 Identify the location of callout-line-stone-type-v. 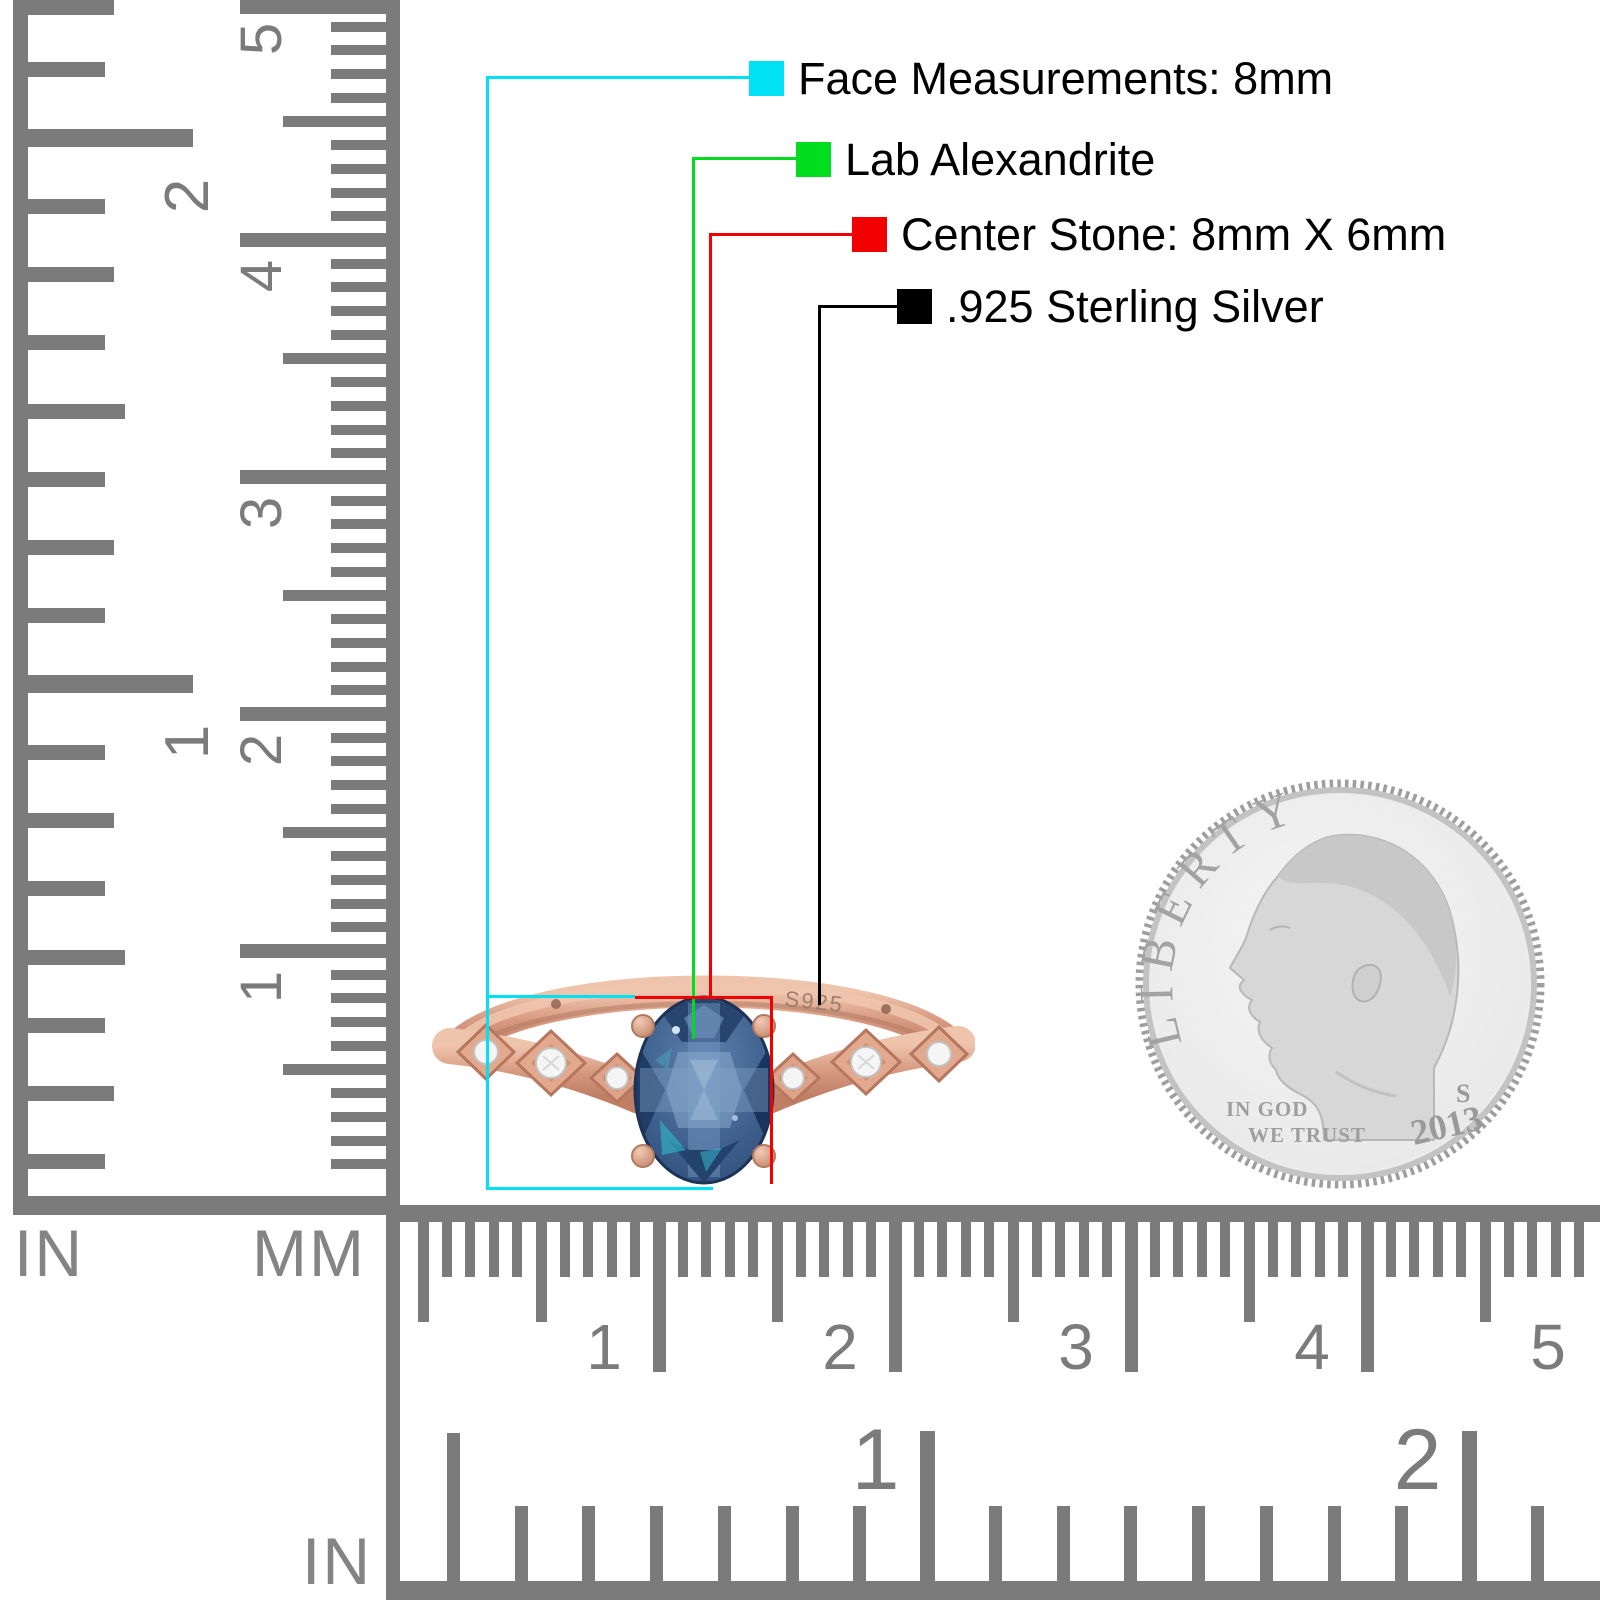
(693, 598).